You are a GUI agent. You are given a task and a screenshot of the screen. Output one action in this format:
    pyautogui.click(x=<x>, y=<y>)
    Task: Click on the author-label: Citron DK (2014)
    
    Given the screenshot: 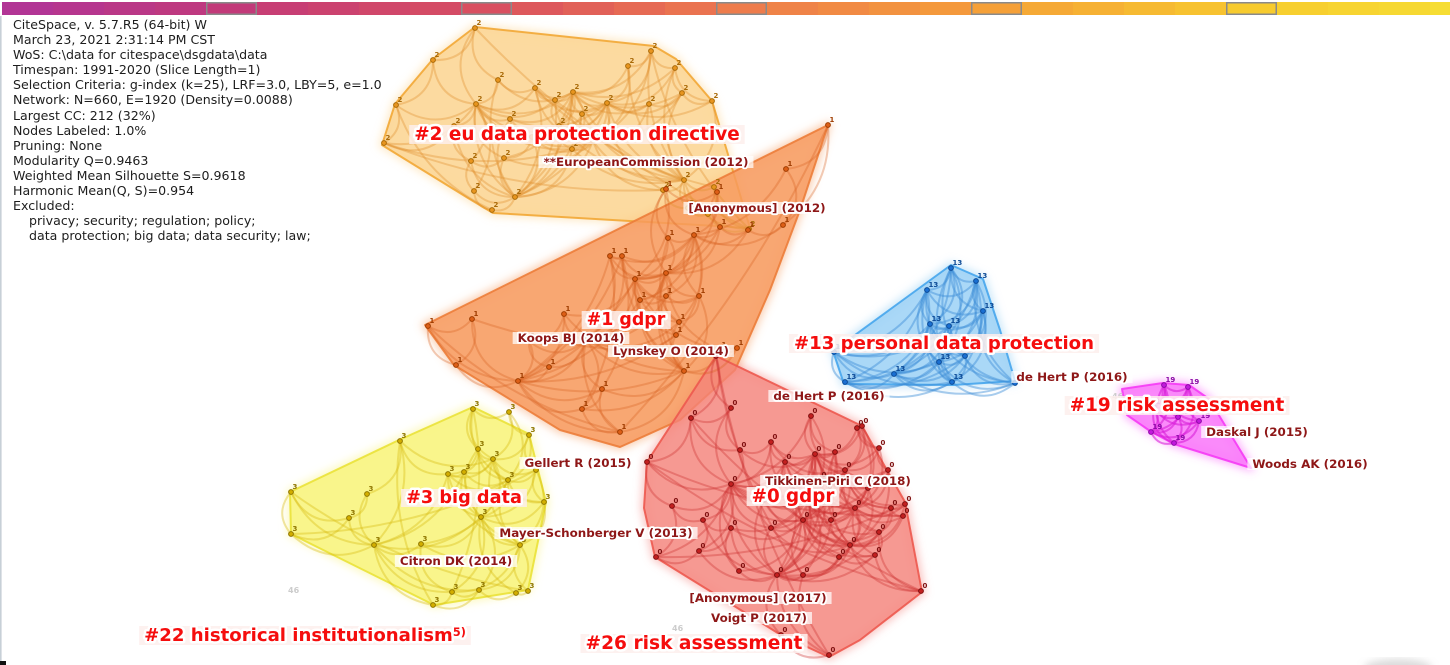 What is the action you would take?
    pyautogui.click(x=456, y=561)
    